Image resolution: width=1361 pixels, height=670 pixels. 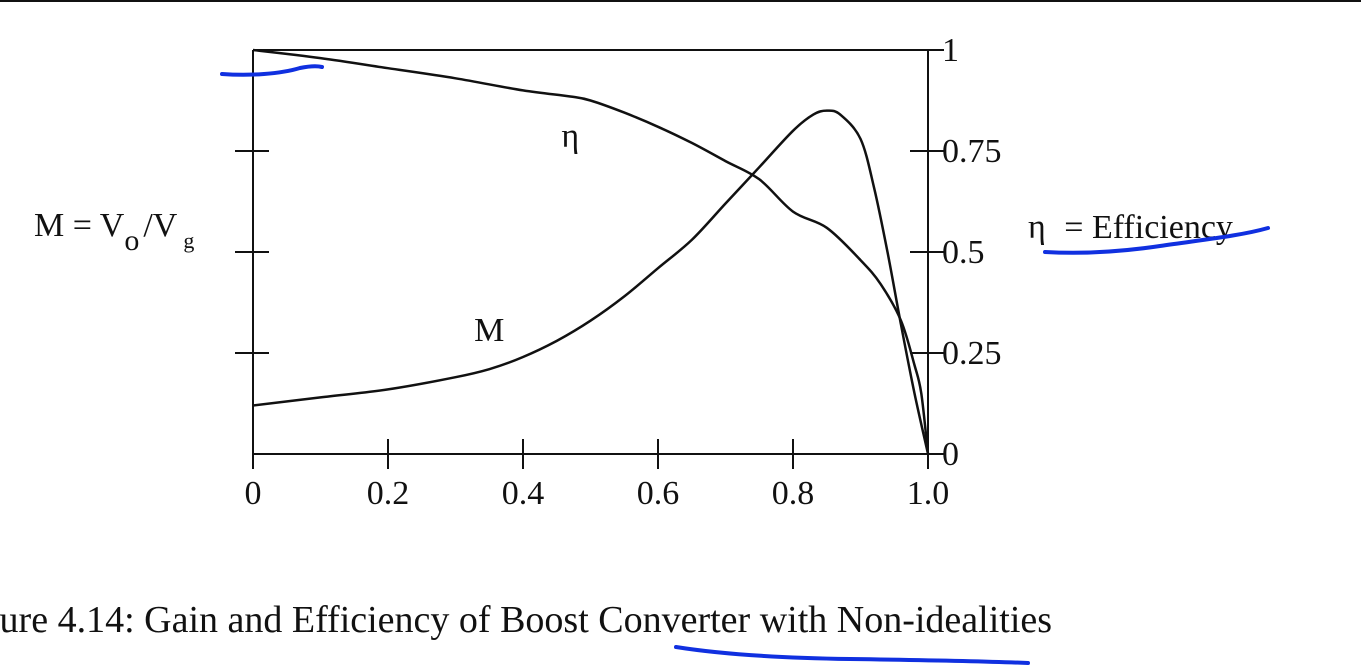 What do you see at coordinates (680, 1) in the screenshot?
I see `top-border` at bounding box center [680, 1].